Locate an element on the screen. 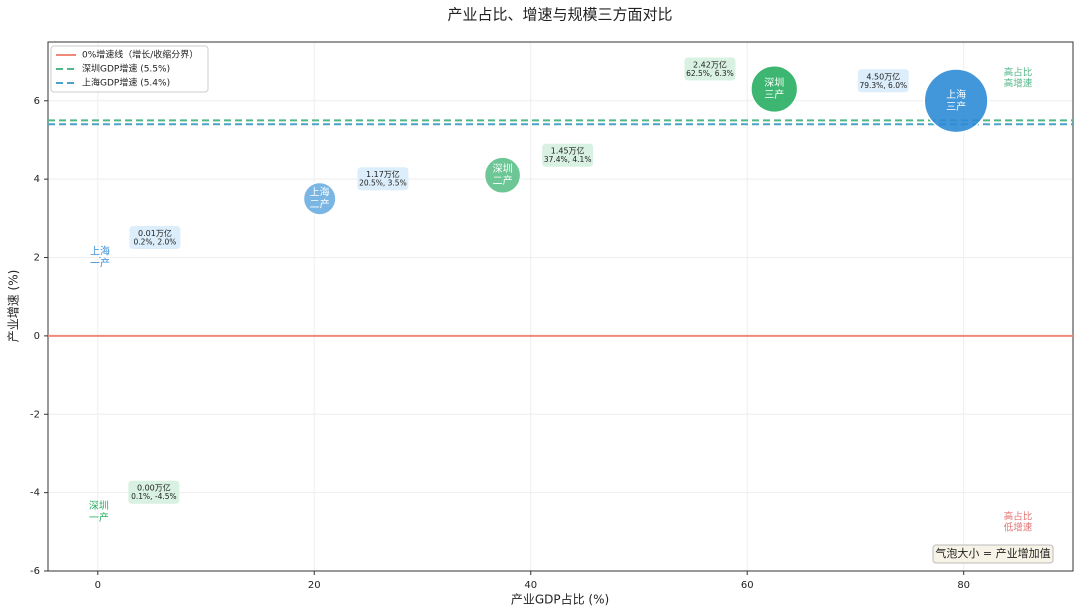 This screenshot has width=1080, height=613. y-axis-label: 产业增速 (%) is located at coordinates (14, 306).